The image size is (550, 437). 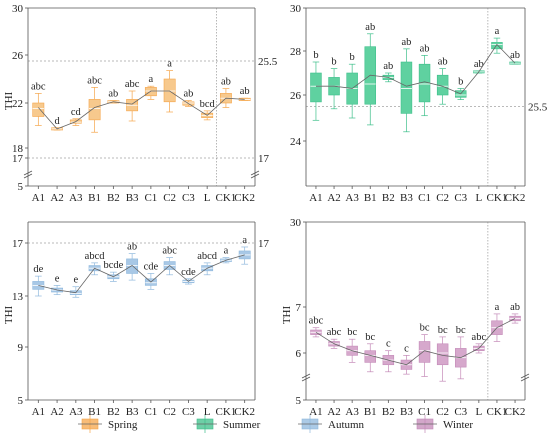 What do you see at coordinates (388, 356) in the screenshot?
I see `winter-box-B2: c` at bounding box center [388, 356].